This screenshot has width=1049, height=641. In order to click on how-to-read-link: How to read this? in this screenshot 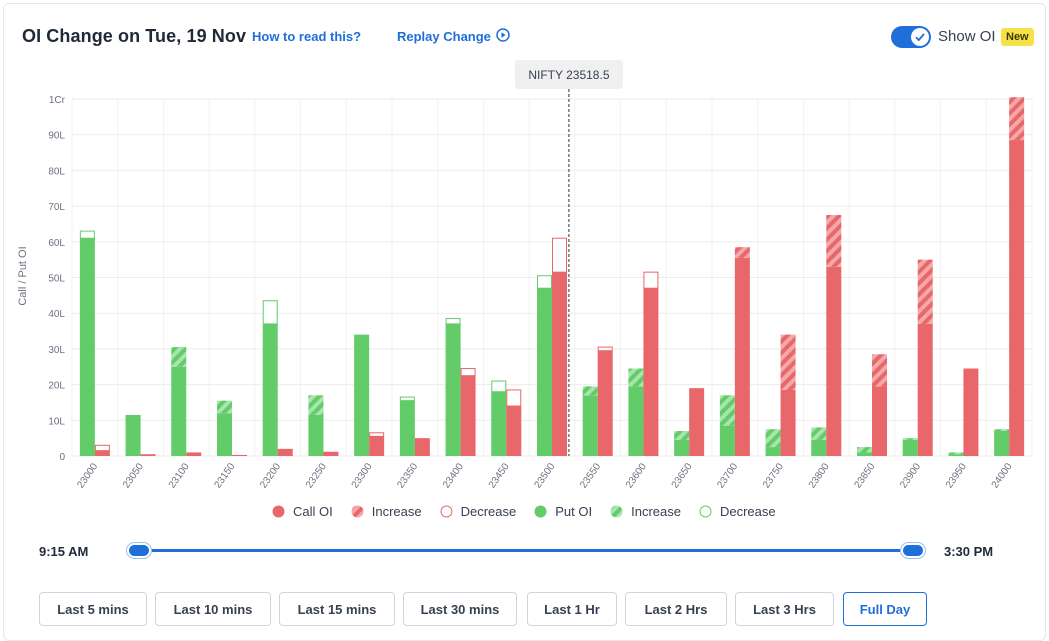, I will do `click(307, 36)`.